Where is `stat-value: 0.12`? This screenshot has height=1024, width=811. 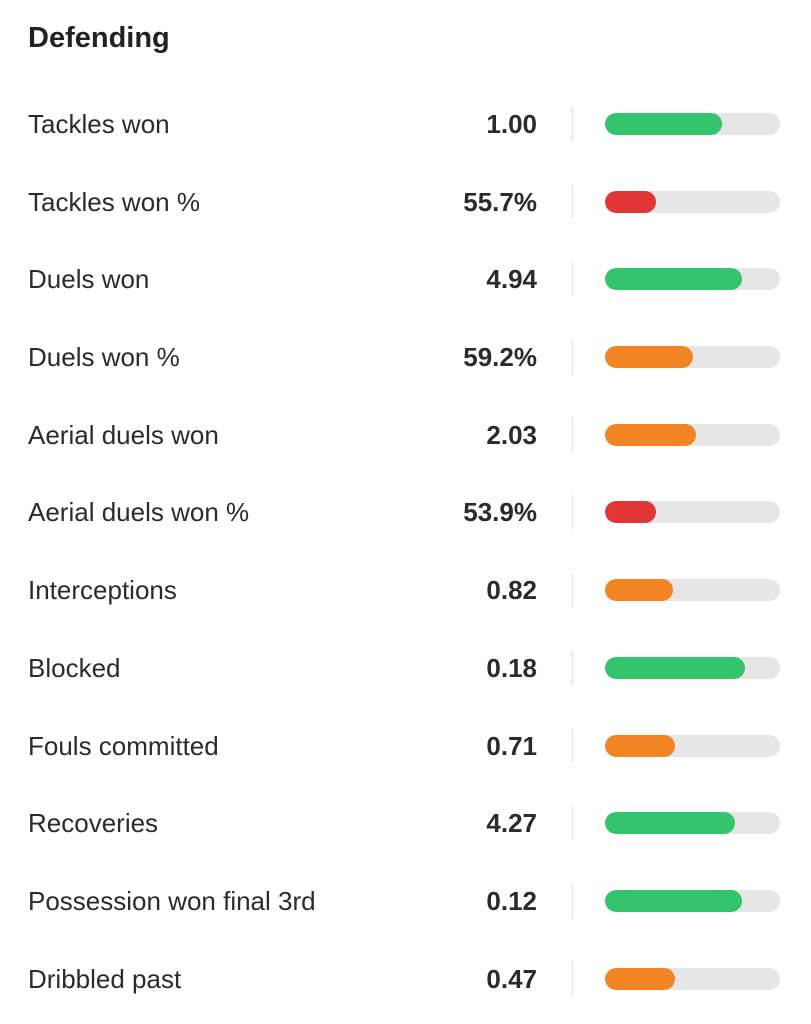
stat-value: 0.12 is located at coordinates (511, 900).